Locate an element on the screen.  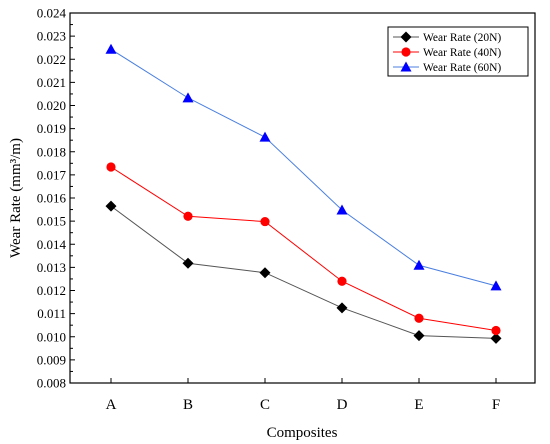
y-tick-label: 0.010 is located at coordinates (51, 336).